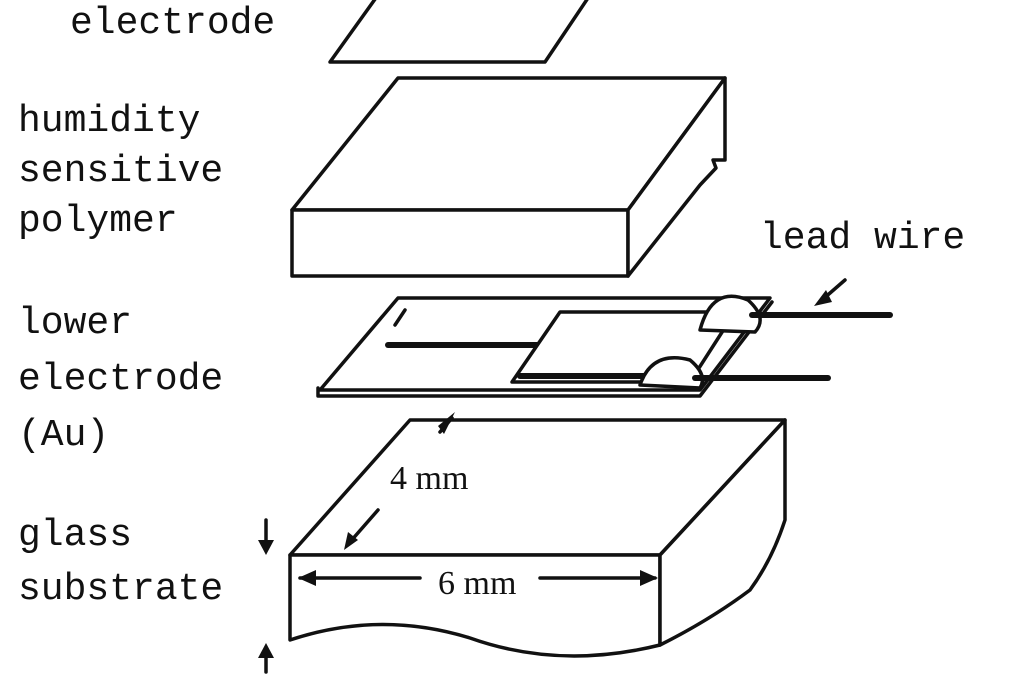  What do you see at coordinates (75, 323) in the screenshot?
I see `lower-electrode-label-line1: lower` at bounding box center [75, 323].